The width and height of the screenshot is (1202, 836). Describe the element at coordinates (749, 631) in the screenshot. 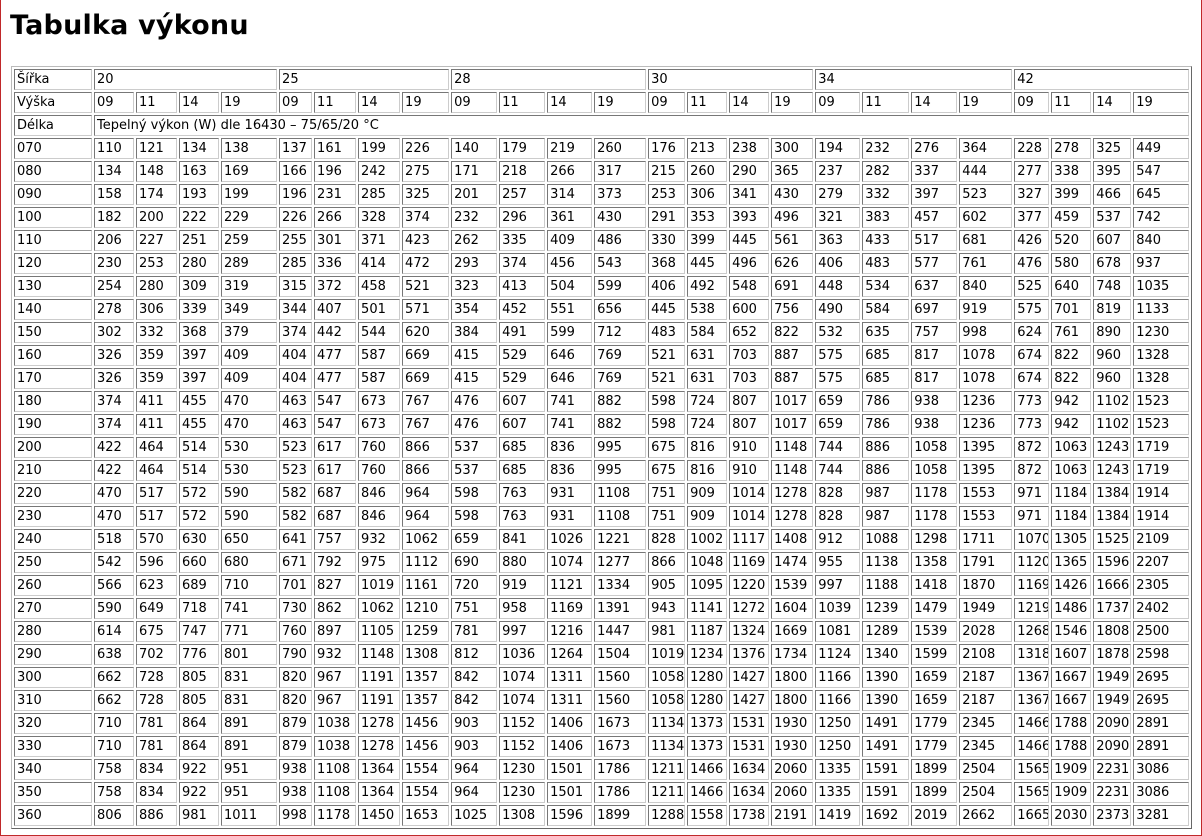

I see `value-cell: 1324` at that location.